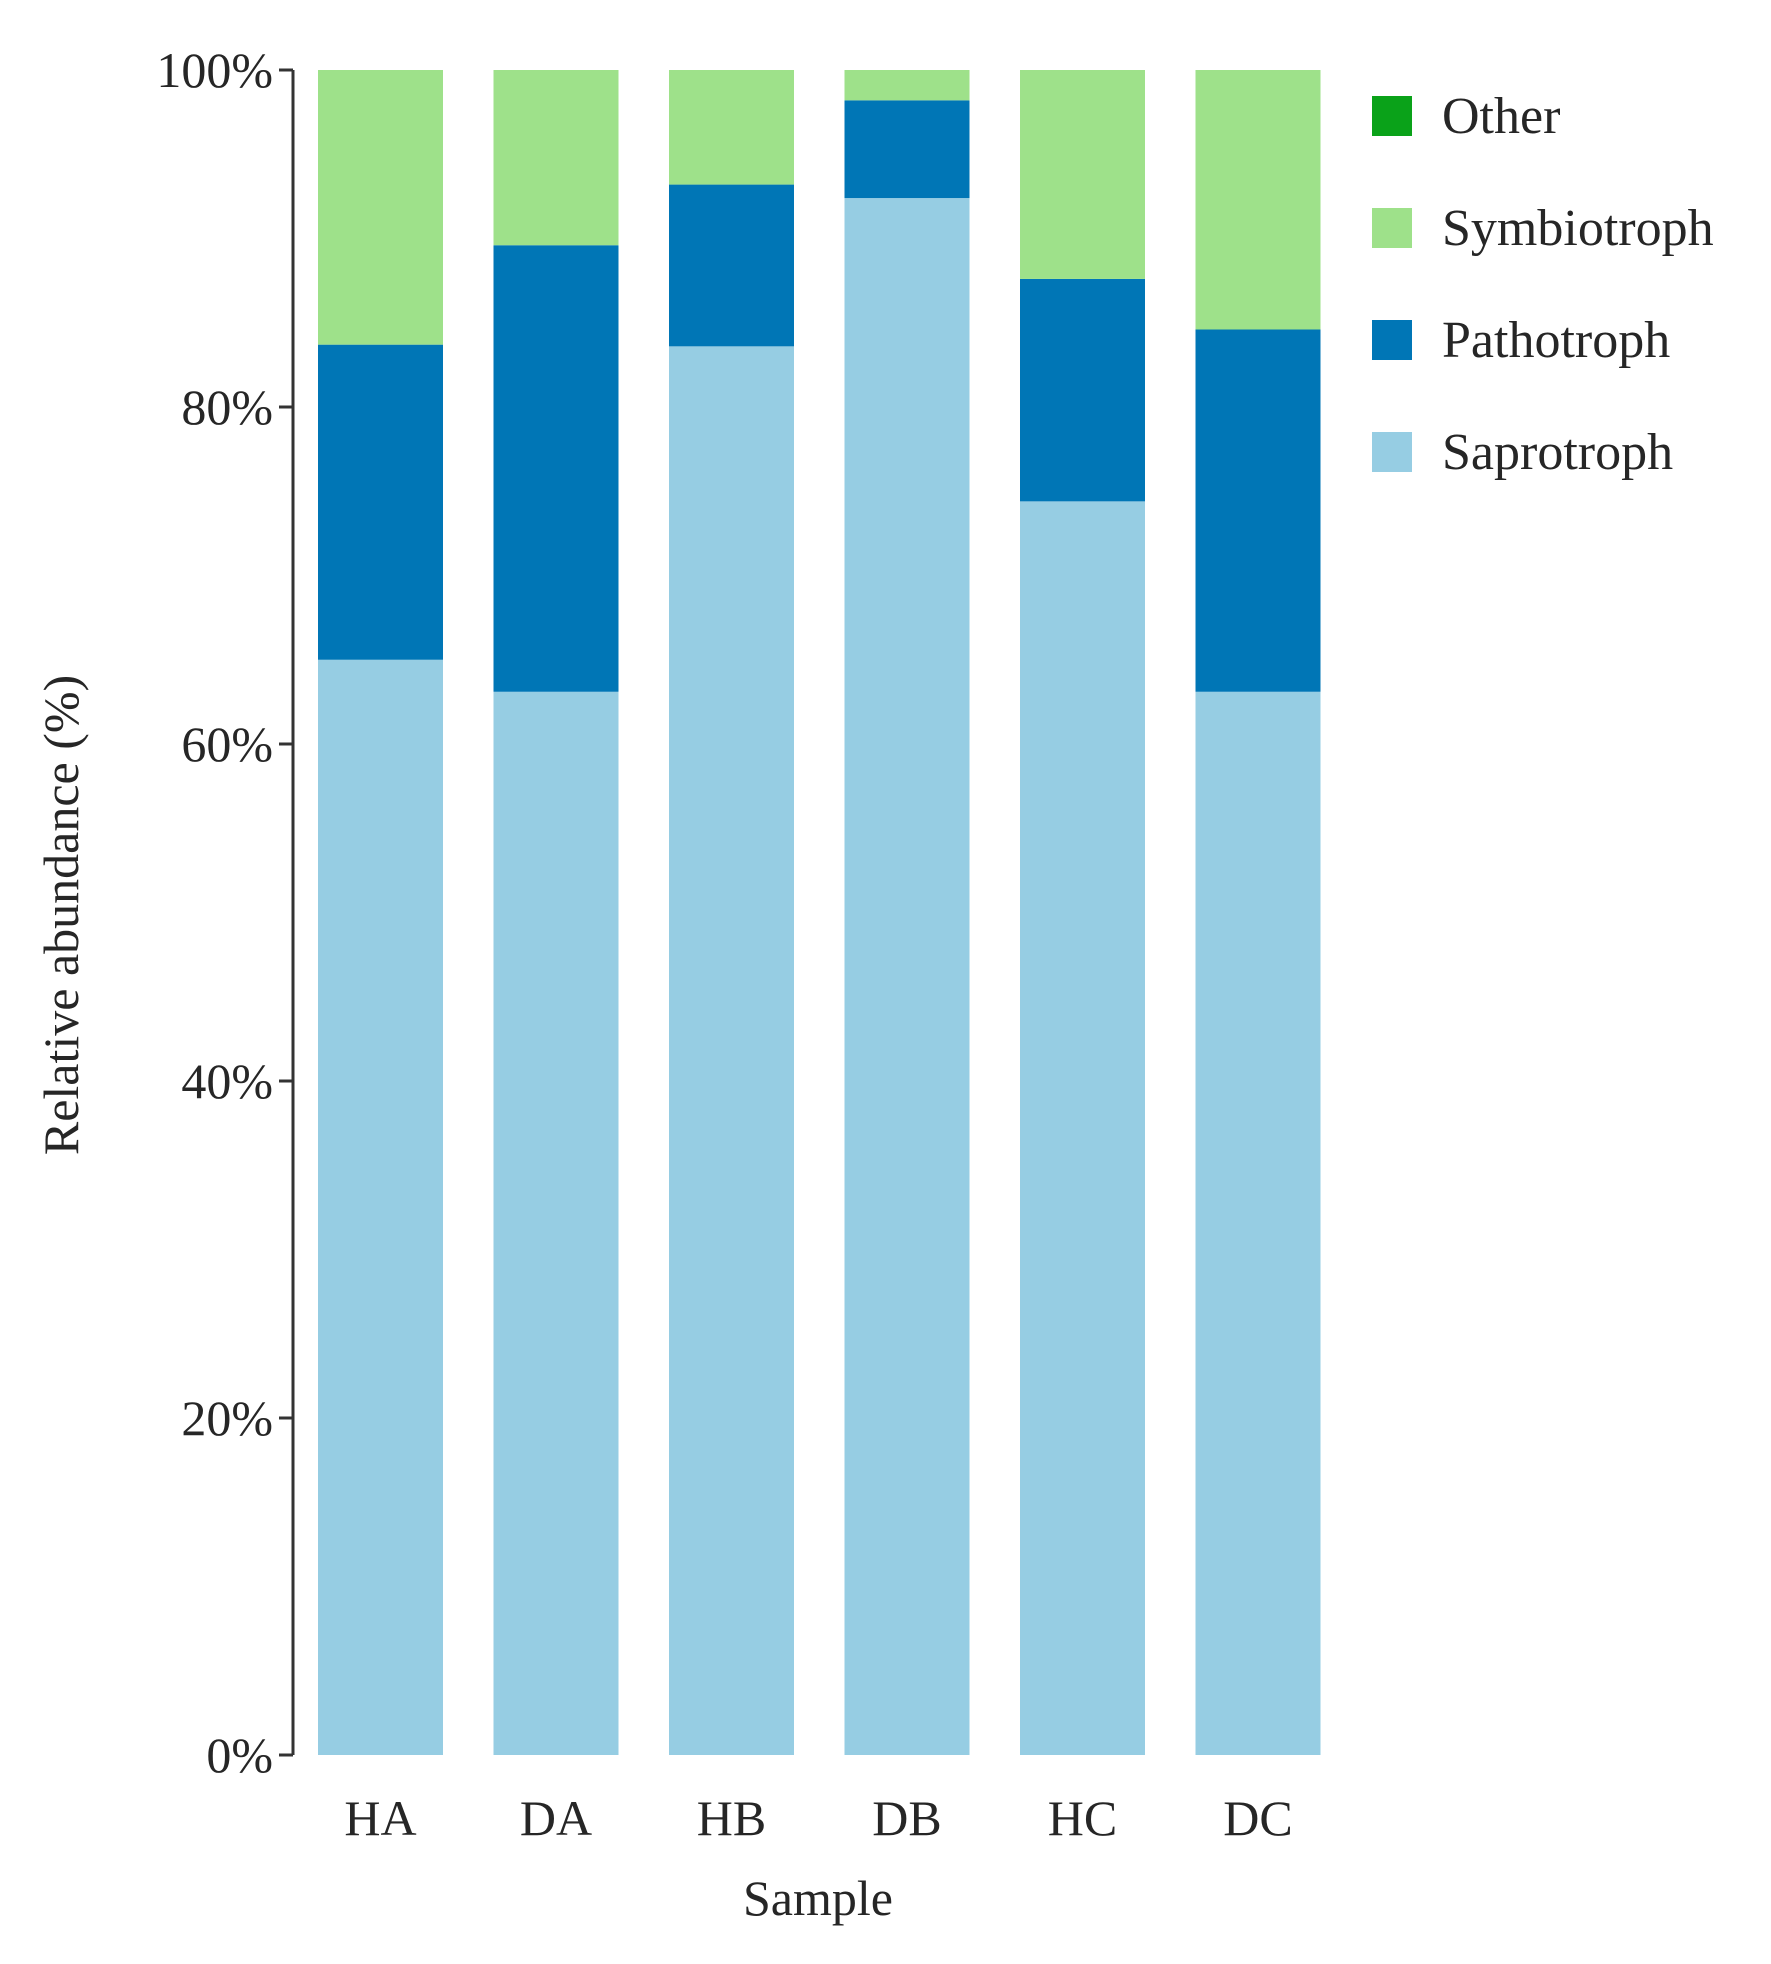 This screenshot has height=1964, width=1771. What do you see at coordinates (1392, 452) in the screenshot?
I see `legend-swatch-saprotroph` at bounding box center [1392, 452].